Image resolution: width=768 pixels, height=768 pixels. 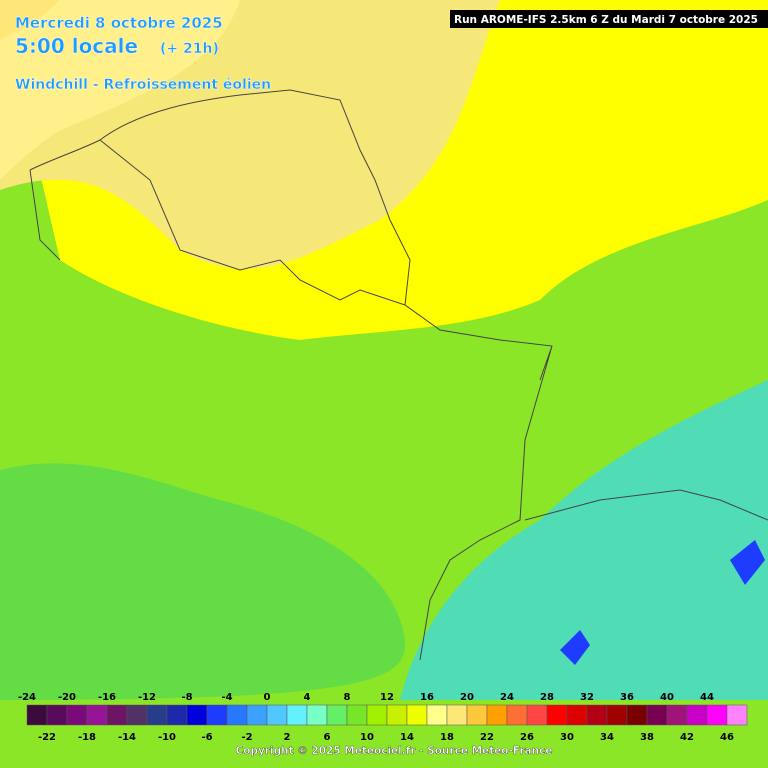 I want to click on legend-label: 2, so click(x=287, y=737).